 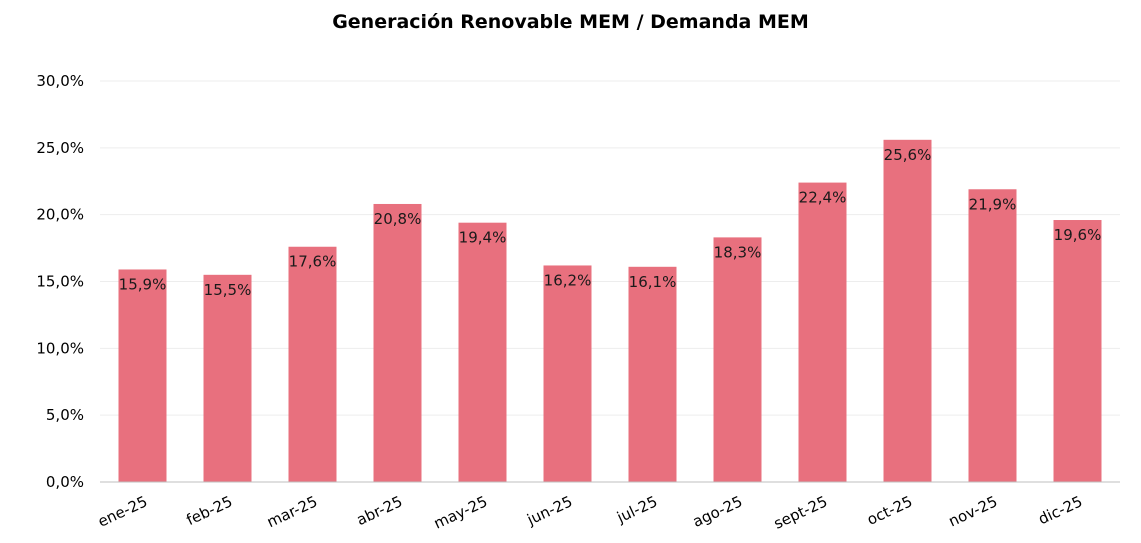 I want to click on x-tick-label: dic-25, so click(x=1060, y=510).